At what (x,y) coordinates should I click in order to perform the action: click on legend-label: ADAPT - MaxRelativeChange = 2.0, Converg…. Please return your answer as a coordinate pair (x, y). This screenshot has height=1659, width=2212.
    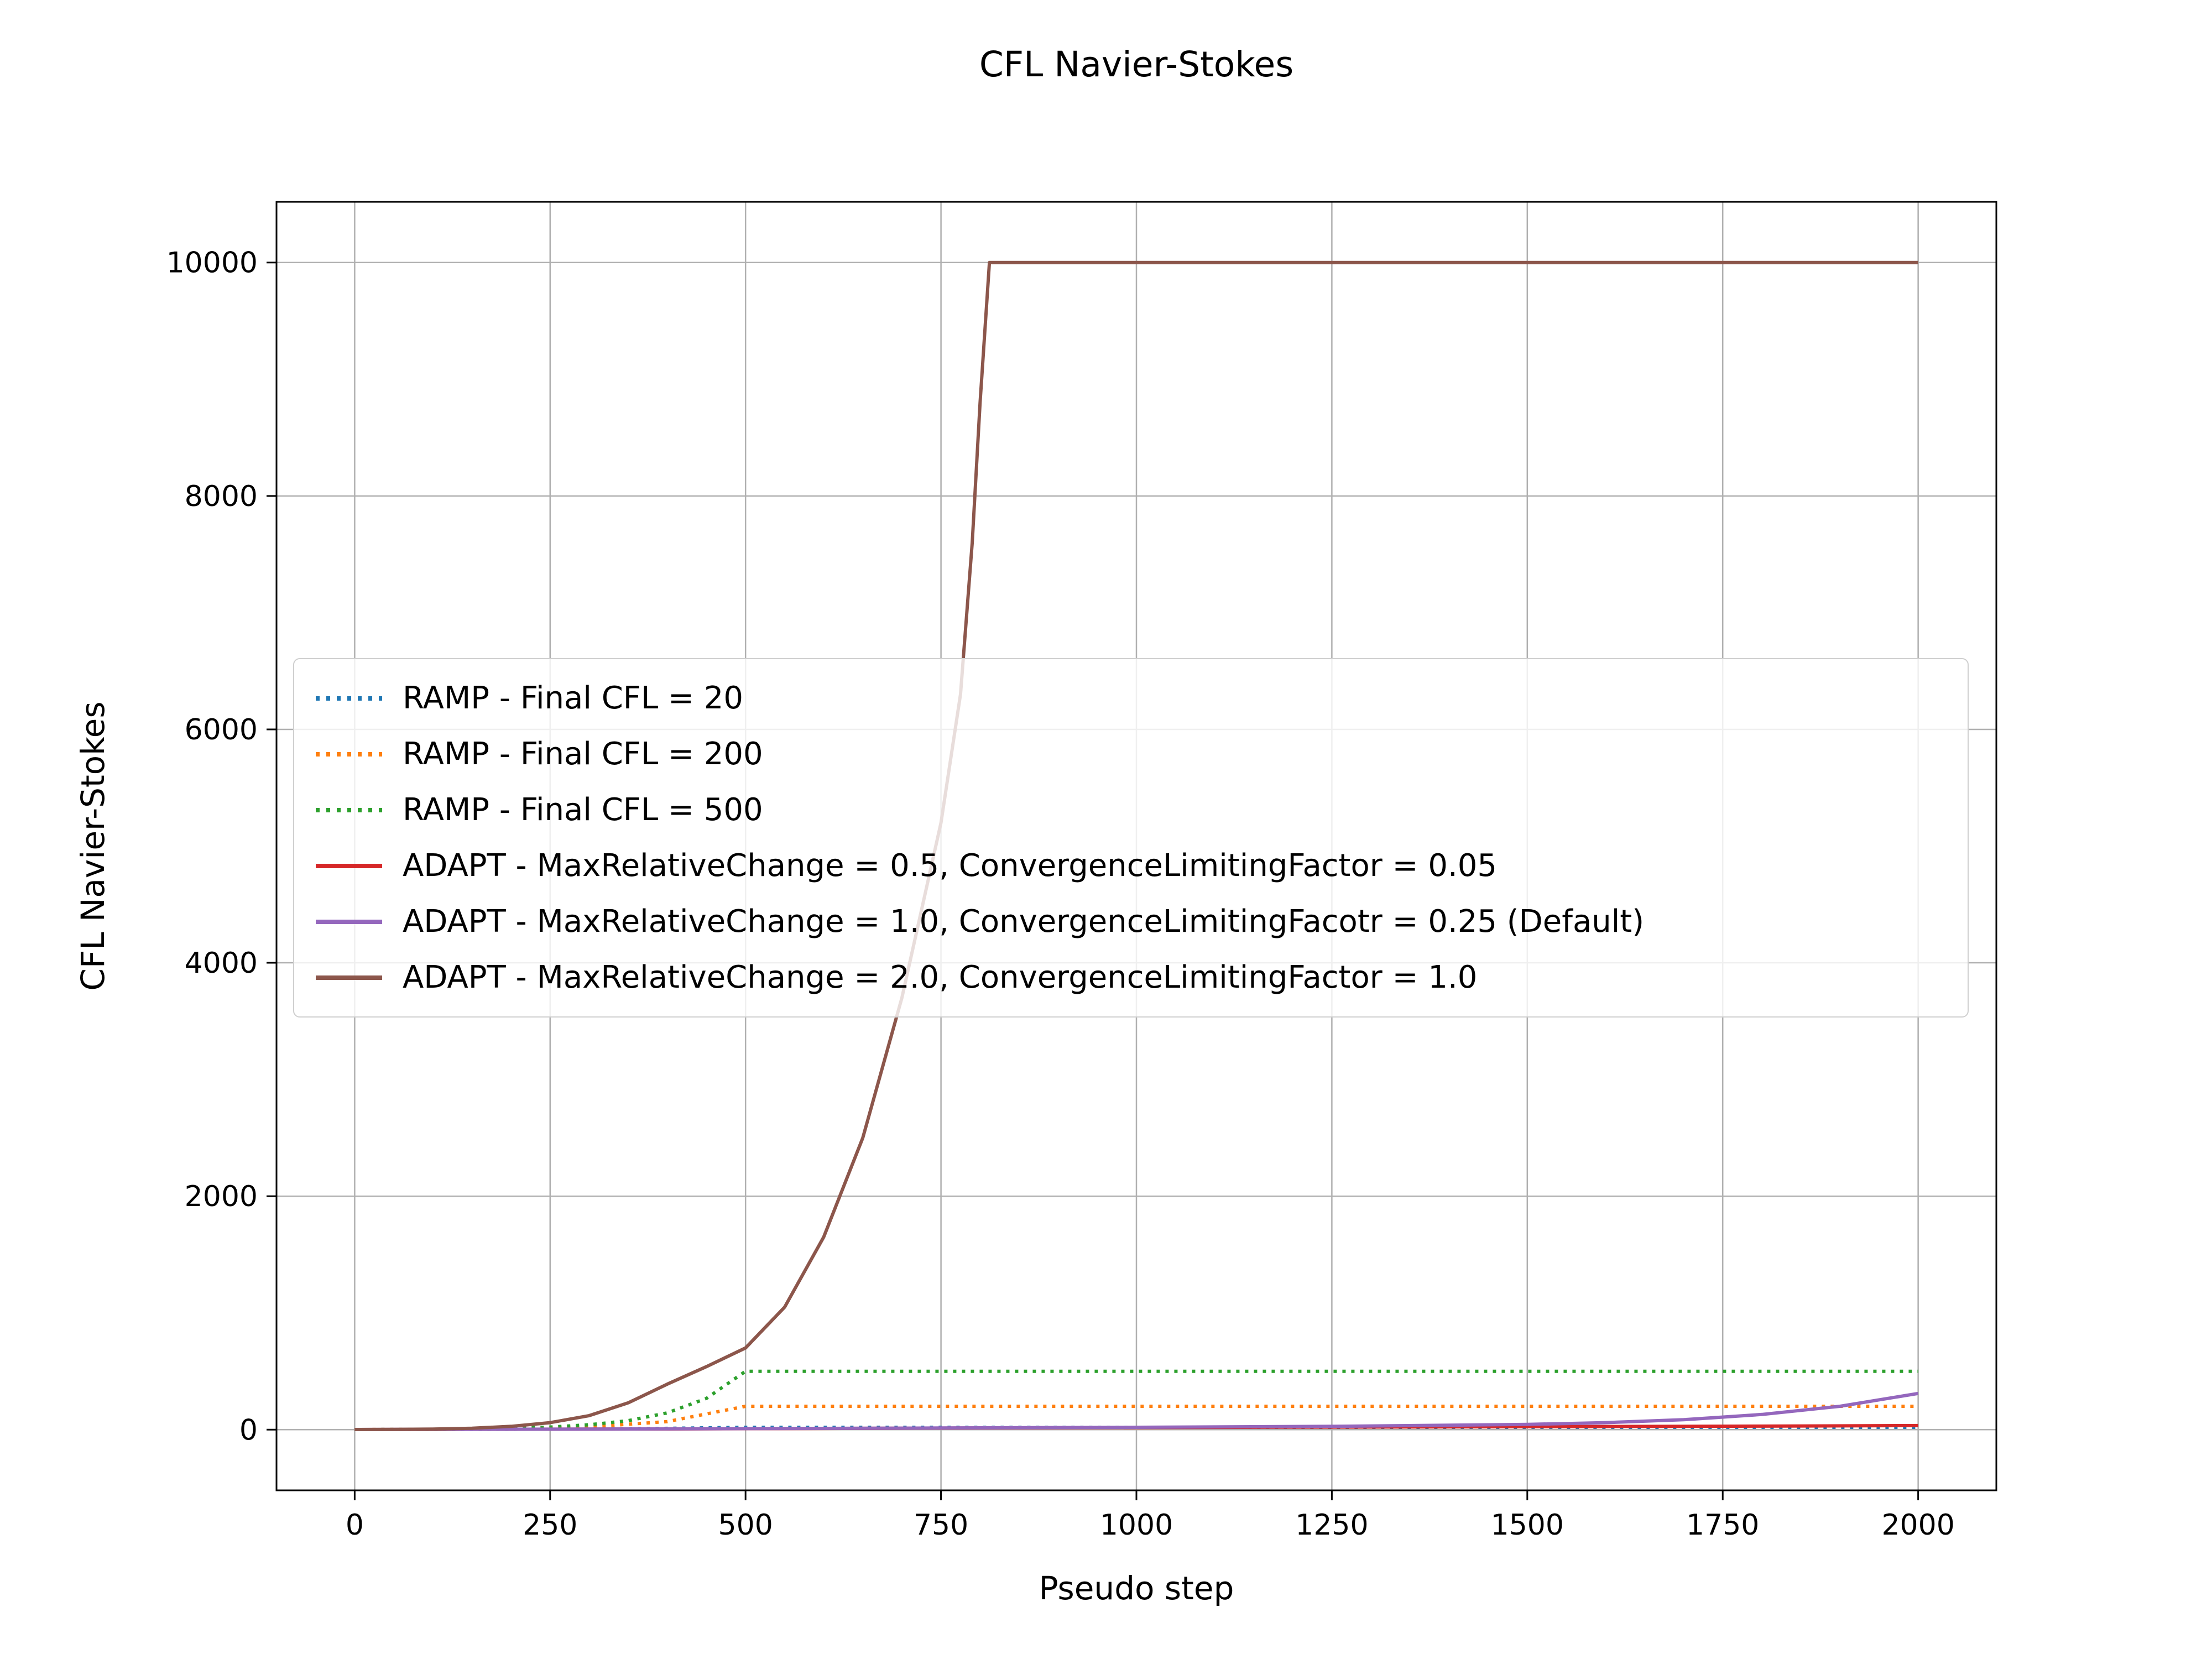
    Looking at the image, I should click on (941, 977).